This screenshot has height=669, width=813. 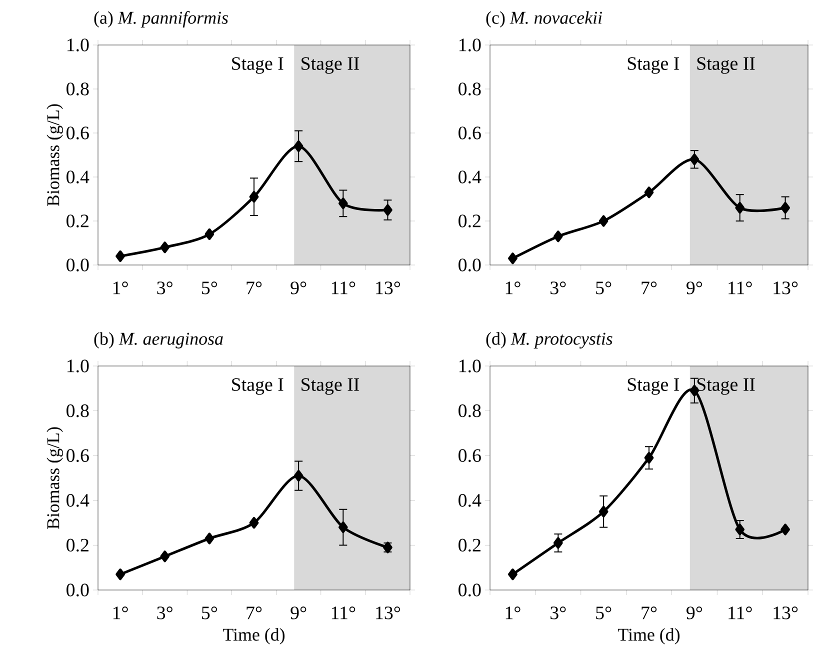 I want to click on chart-title: (c) M. novacekii, so click(x=544, y=19).